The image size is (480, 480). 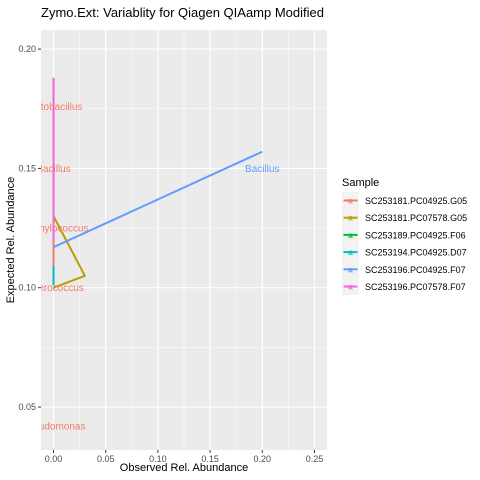 What do you see at coordinates (415, 235) in the screenshot?
I see `legend-label-3: SC253189.PC04925.F06` at bounding box center [415, 235].